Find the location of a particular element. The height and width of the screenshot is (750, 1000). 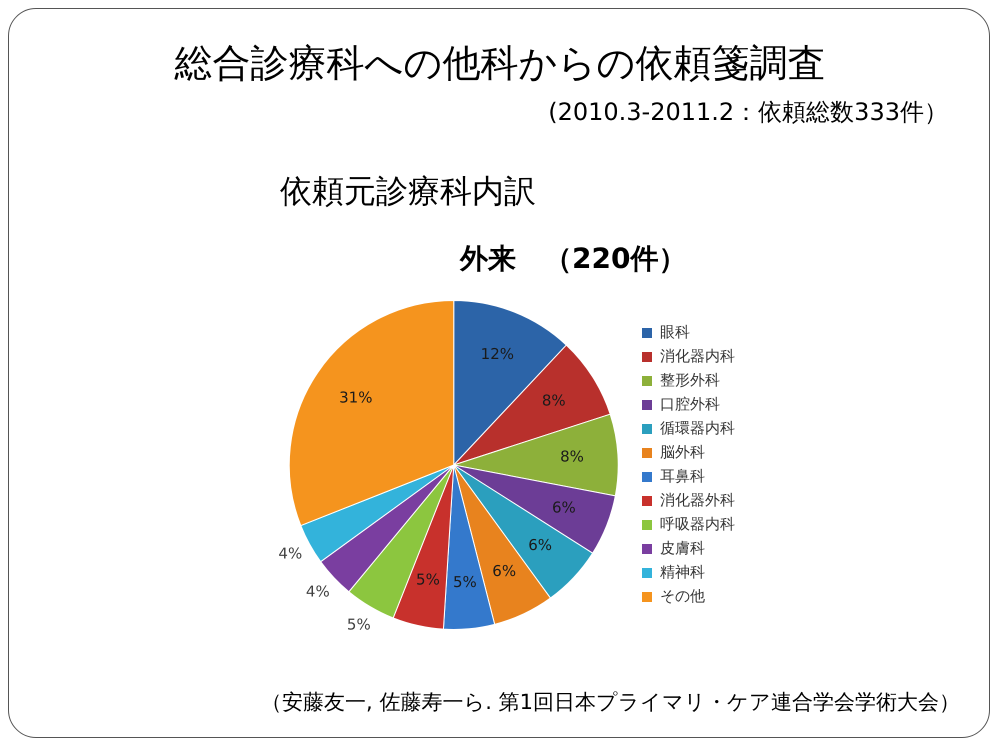

data-label: 31% is located at coordinates (355, 397).